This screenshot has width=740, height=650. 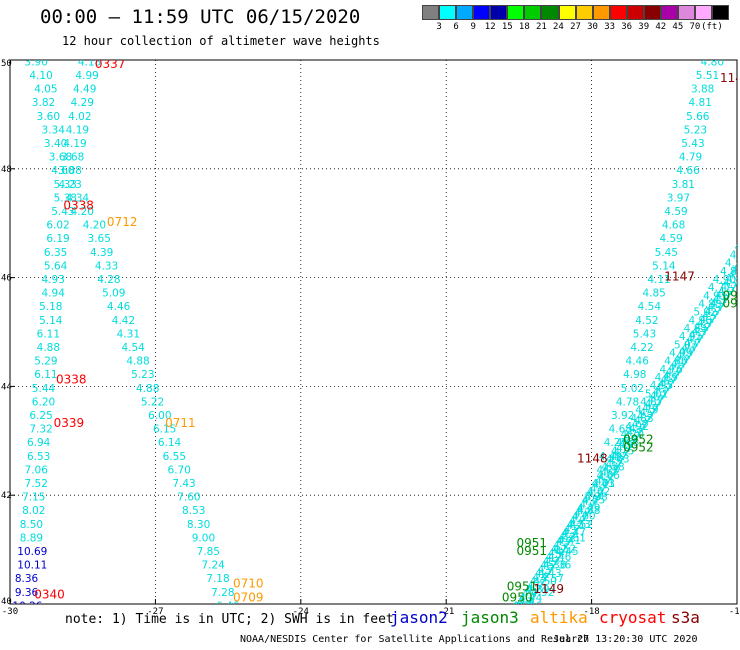 What do you see at coordinates (27, 606) in the screenshot?
I see `swh-value: 10.26` at bounding box center [27, 606].